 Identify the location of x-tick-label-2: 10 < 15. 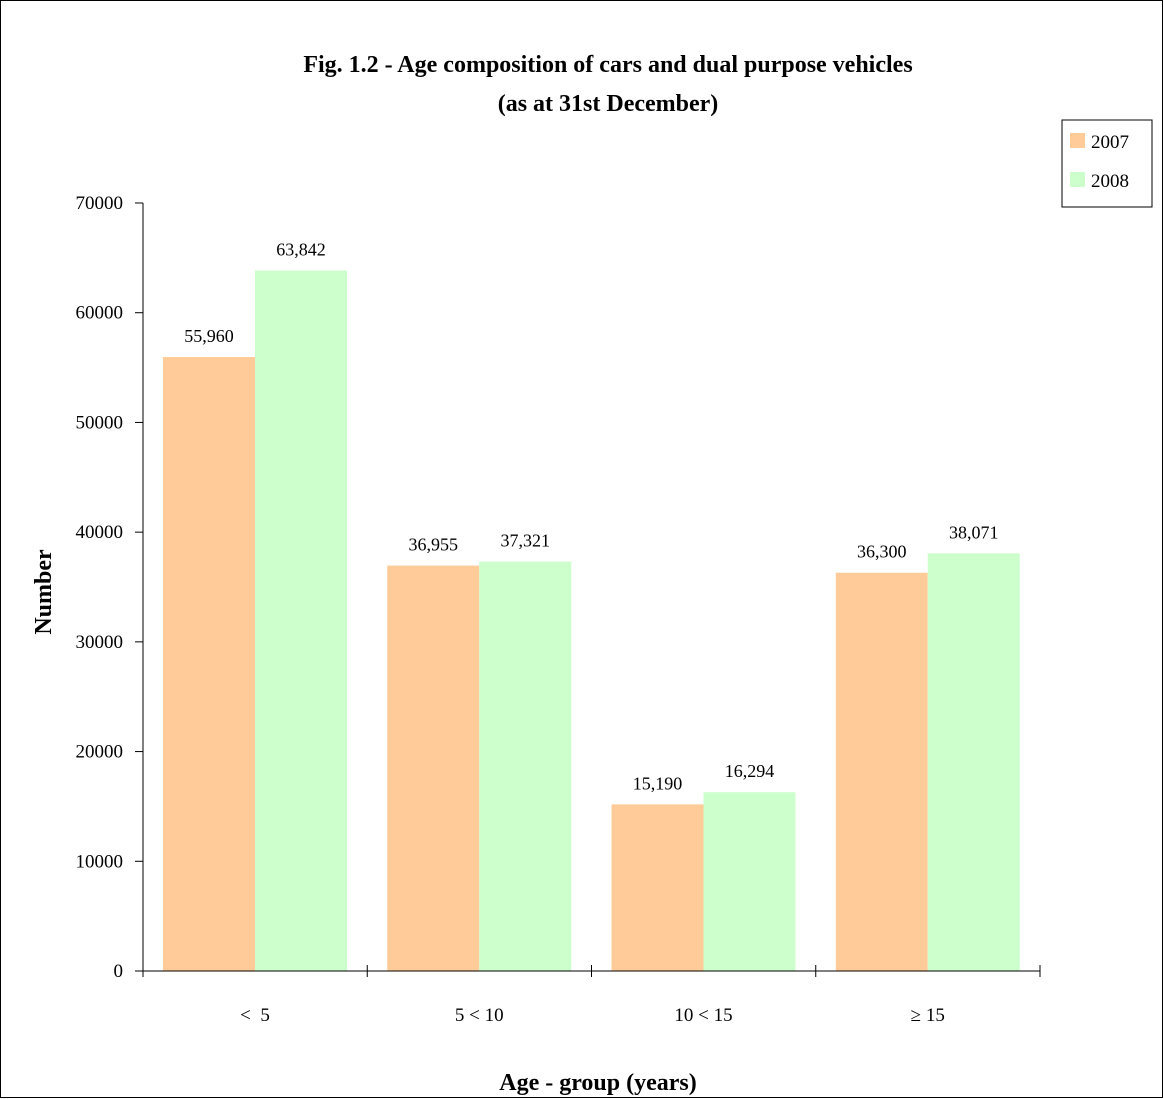
(703, 1015).